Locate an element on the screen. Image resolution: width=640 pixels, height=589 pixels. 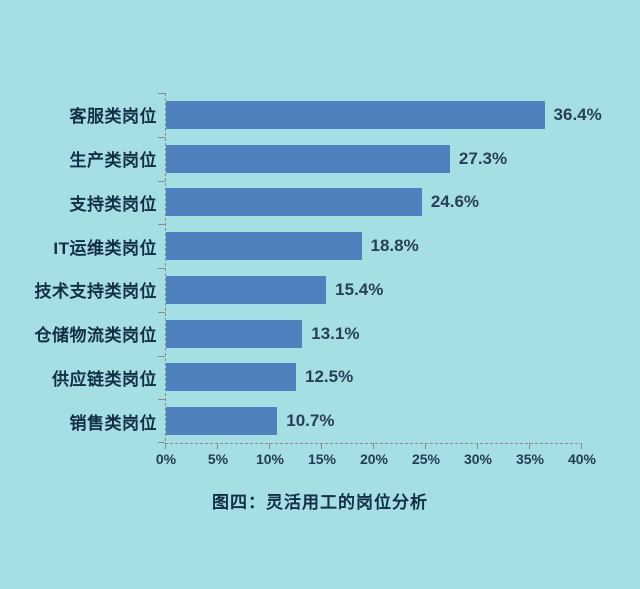
x-tick-label: 35% is located at coordinates (530, 459).